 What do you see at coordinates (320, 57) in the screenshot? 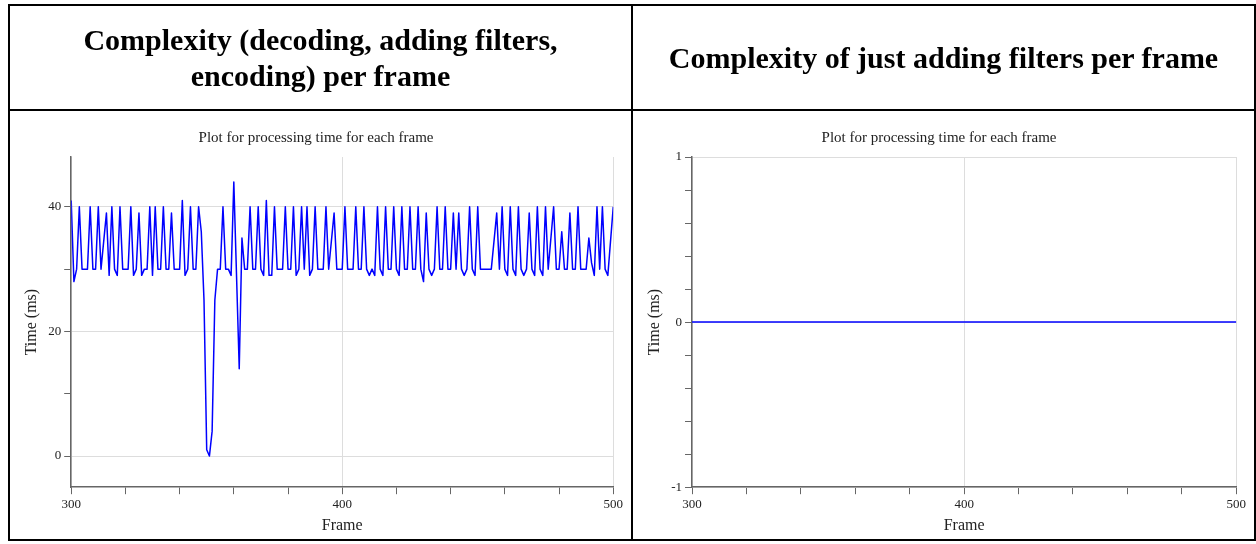
I see `chart-title: Complexity (decoding, adding filters, encoding) per frame` at bounding box center [320, 57].